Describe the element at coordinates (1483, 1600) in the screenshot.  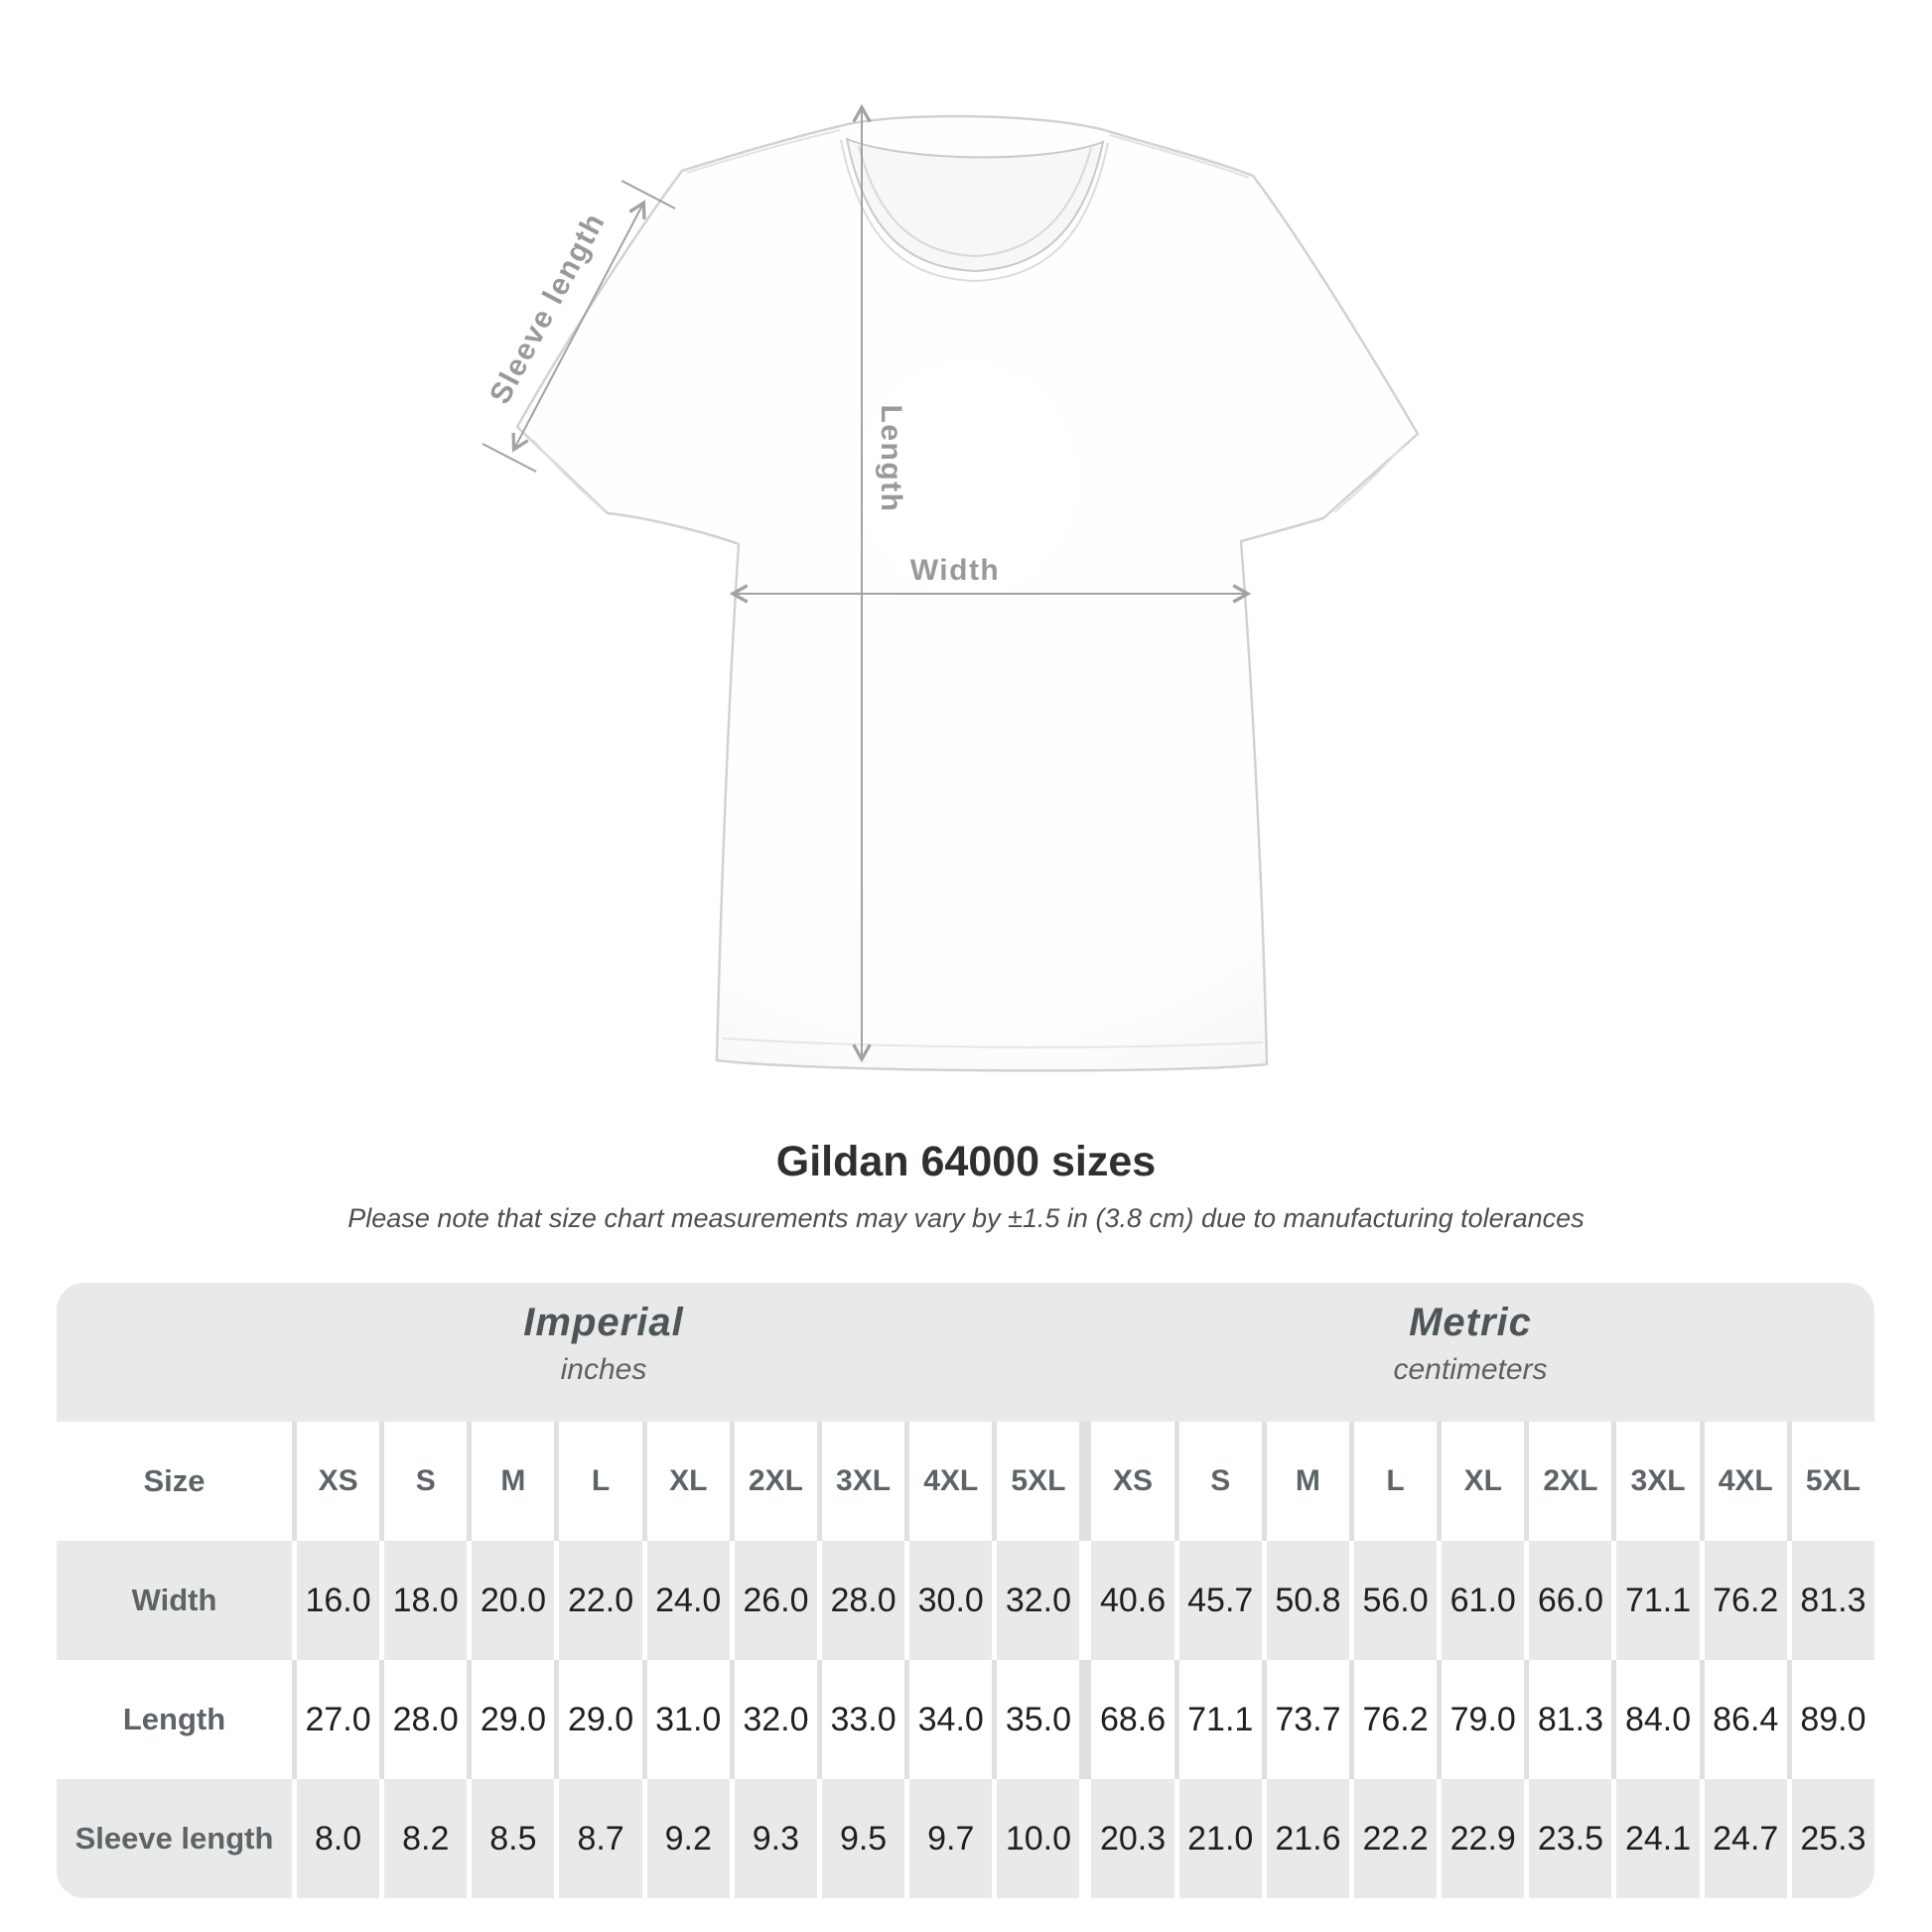
I see `metric-value-cell: 61.0` at that location.